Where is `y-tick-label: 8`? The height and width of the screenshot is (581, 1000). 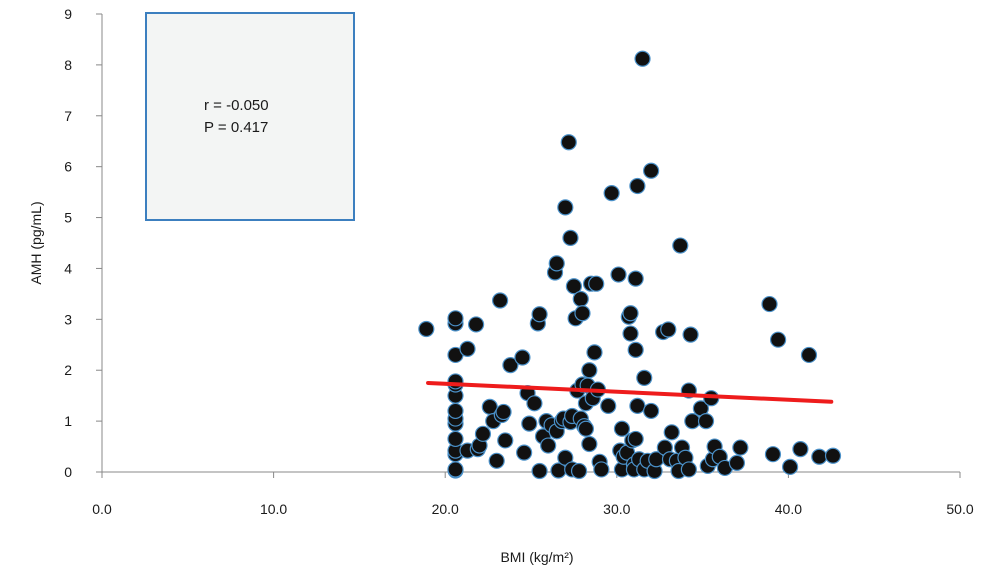
y-tick-label: 8 is located at coordinates (68, 65).